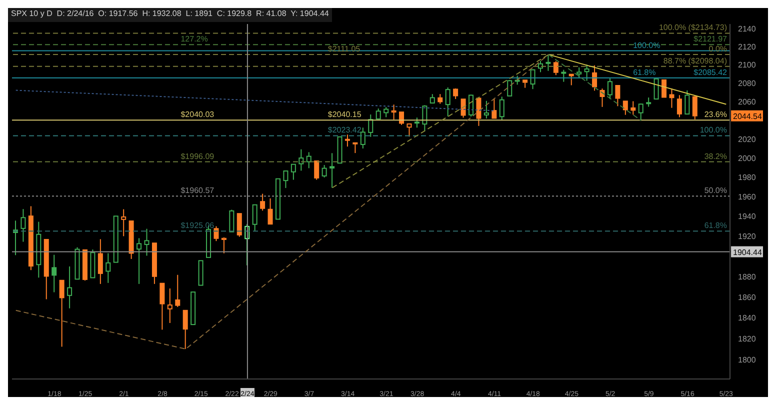 Image resolution: width=776 pixels, height=405 pixels. Describe the element at coordinates (747, 158) in the screenshot. I see `y-tick-label: 2000` at that location.